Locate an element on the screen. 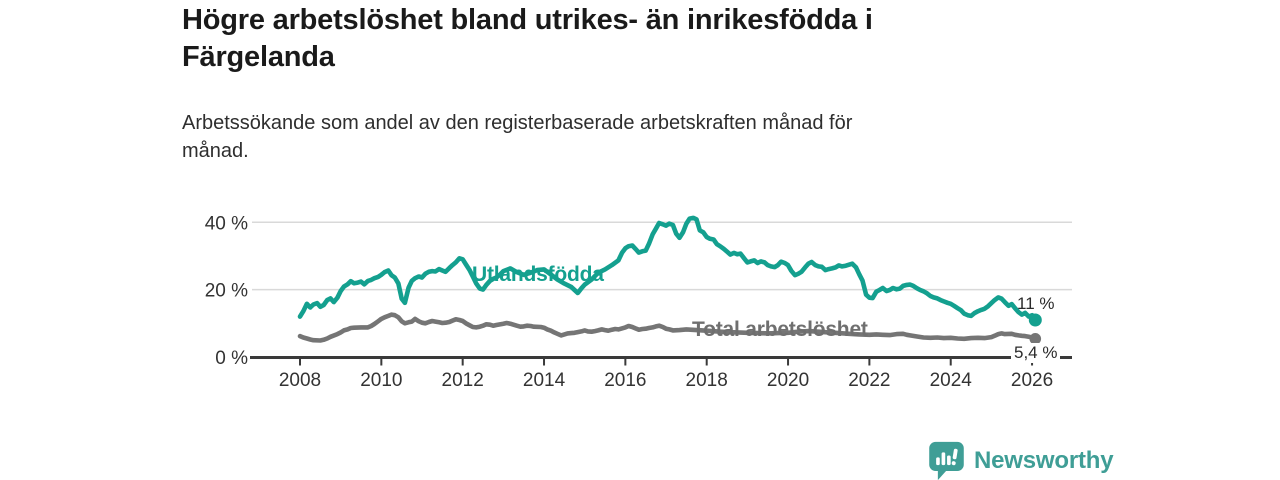  end-value-label-total: 5,4 % is located at coordinates (1036, 353).